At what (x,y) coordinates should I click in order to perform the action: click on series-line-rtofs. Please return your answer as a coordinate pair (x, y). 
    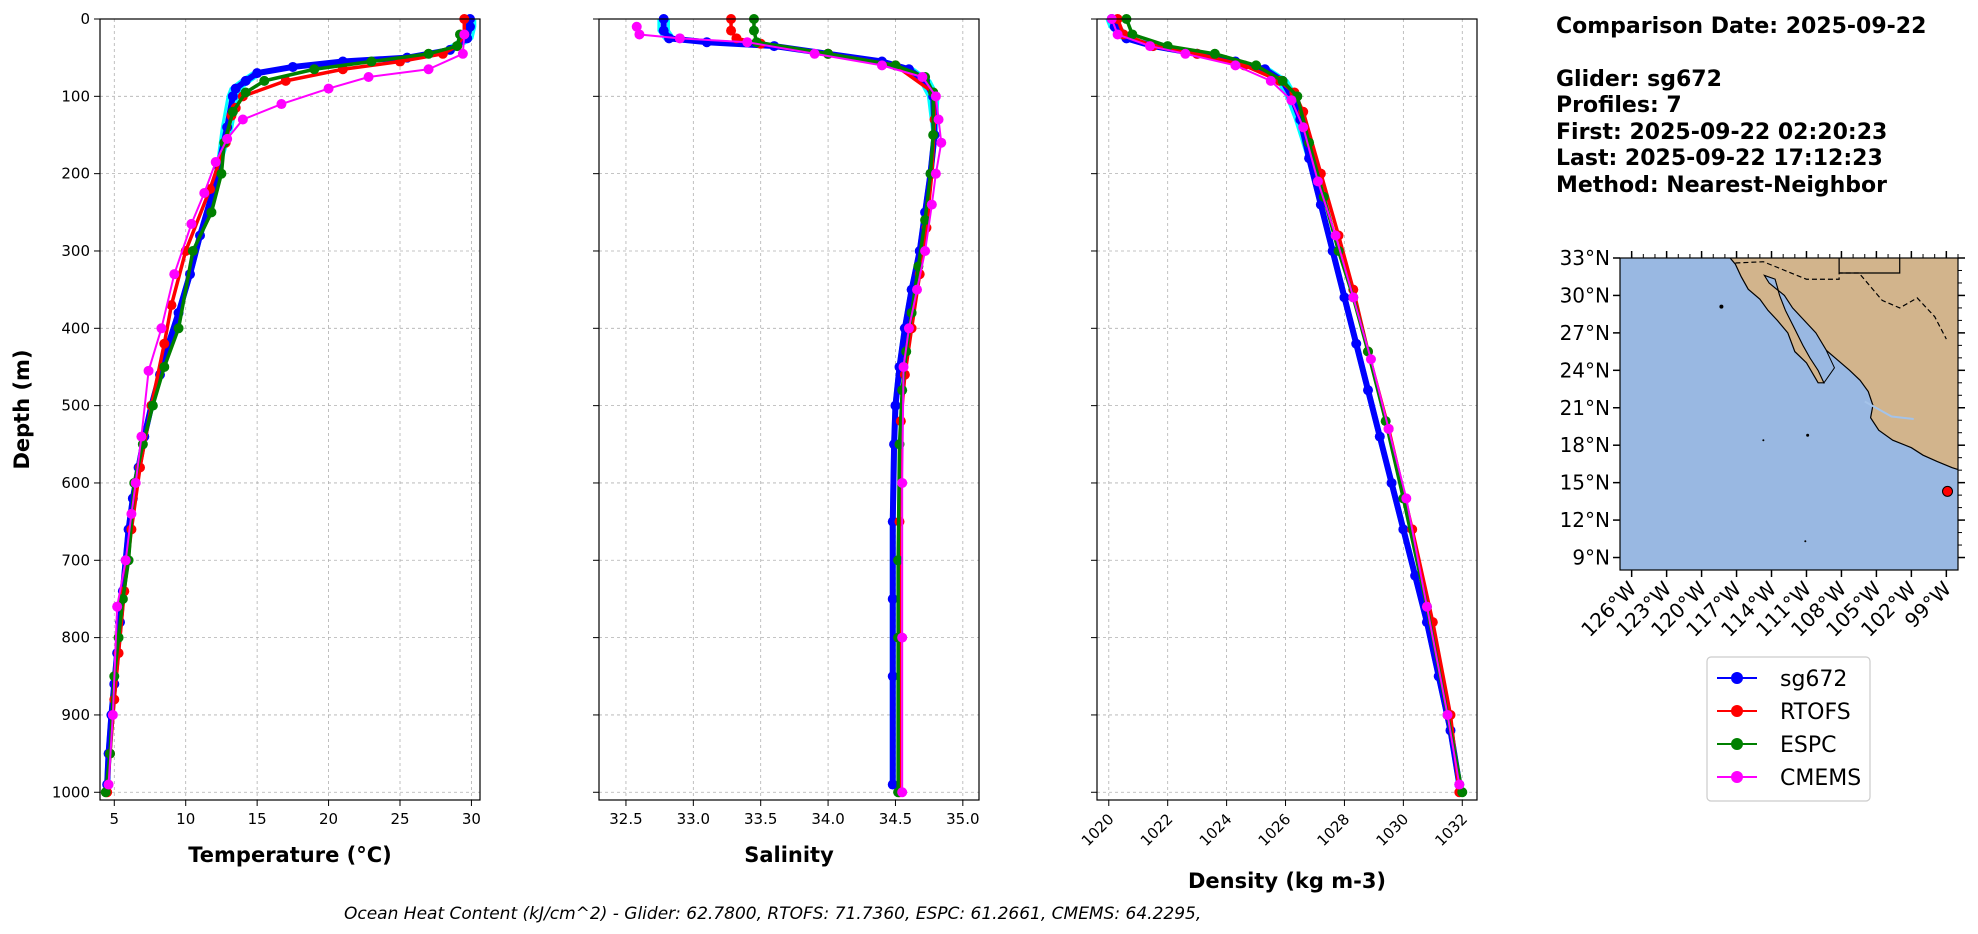
    Looking at the image, I should click on (1288, 405).